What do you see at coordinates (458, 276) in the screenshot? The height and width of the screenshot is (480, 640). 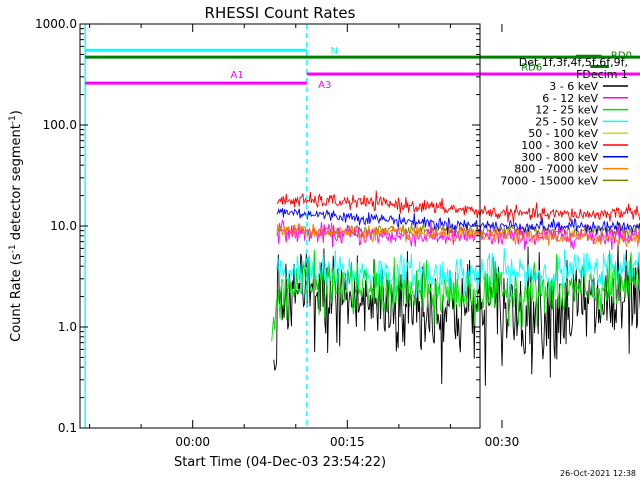 I see `series-25-50-kev-line` at bounding box center [458, 276].